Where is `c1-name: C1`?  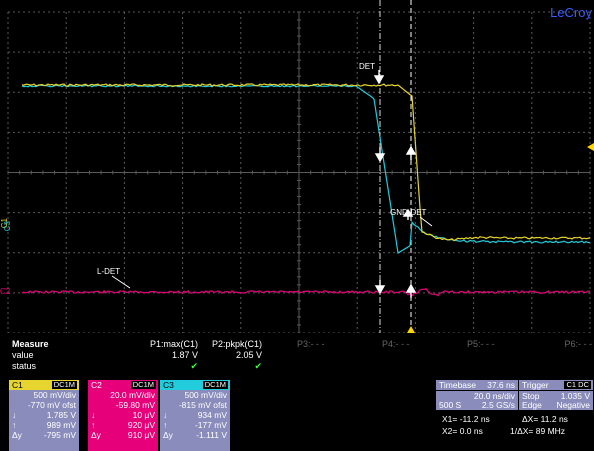
c1-name: C1 is located at coordinates (17, 385).